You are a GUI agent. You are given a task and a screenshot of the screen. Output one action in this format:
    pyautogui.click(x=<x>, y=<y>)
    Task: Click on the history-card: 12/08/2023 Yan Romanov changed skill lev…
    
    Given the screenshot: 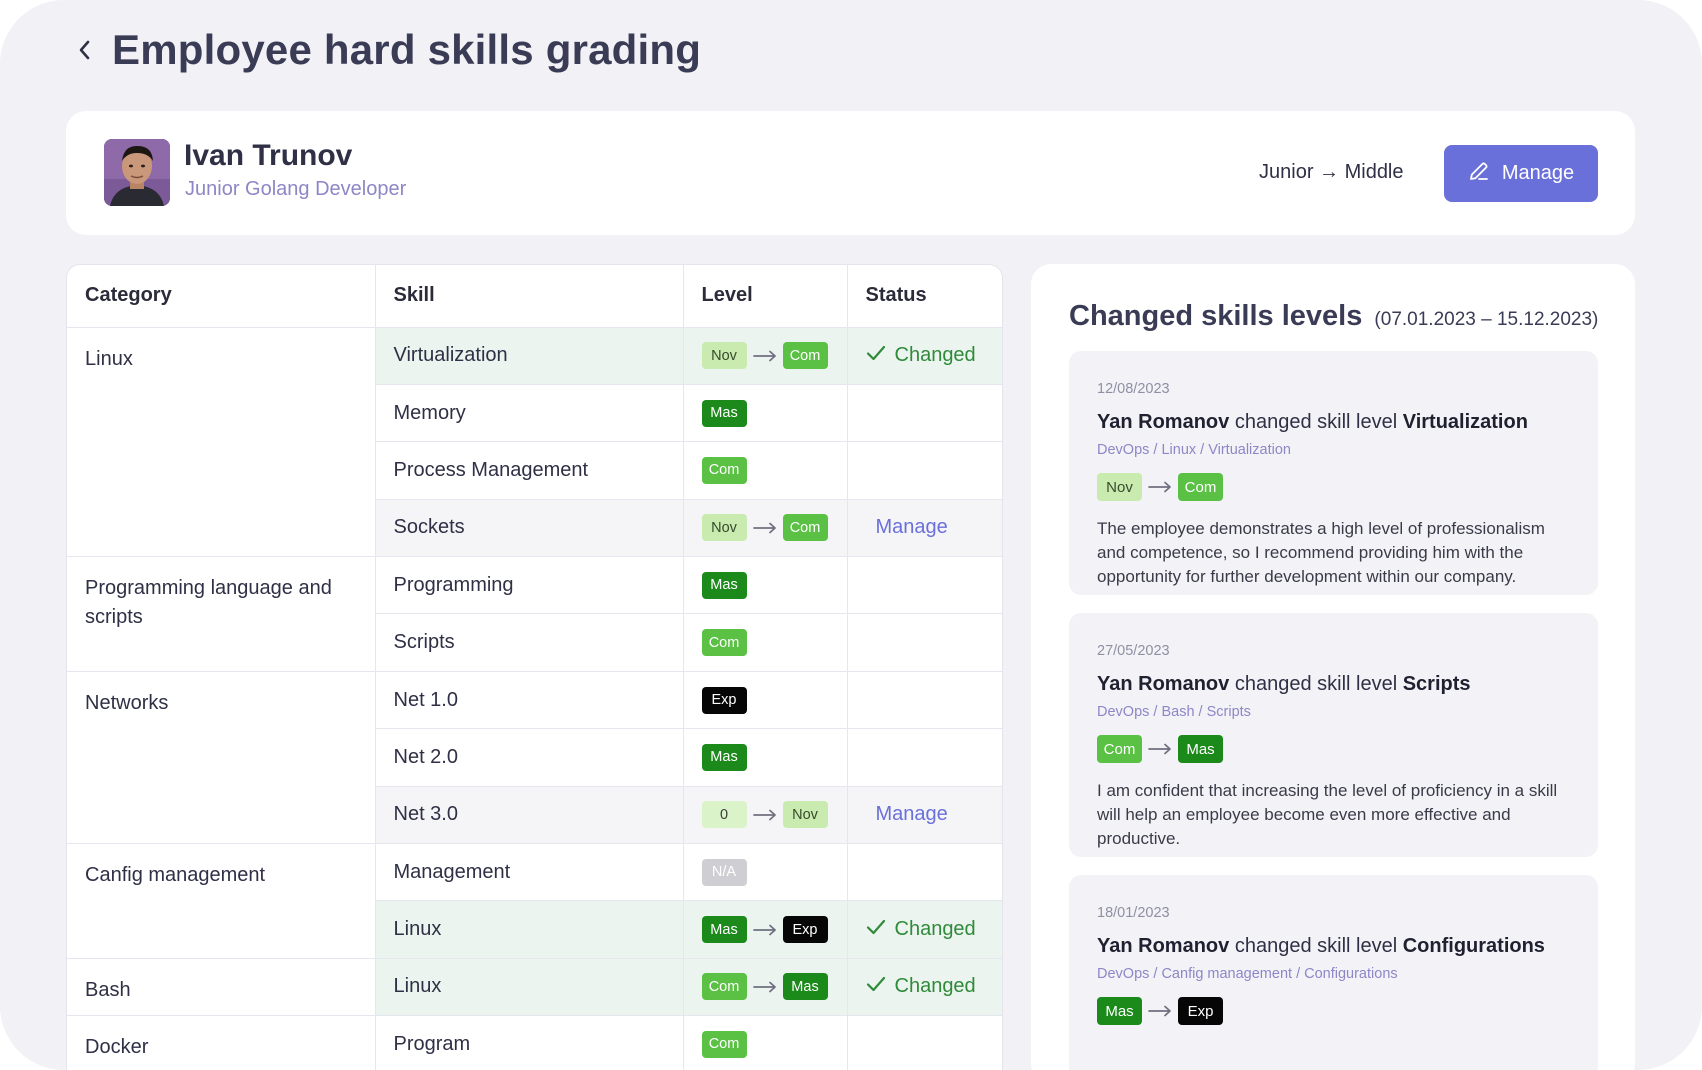 What is the action you would take?
    pyautogui.click(x=1333, y=473)
    